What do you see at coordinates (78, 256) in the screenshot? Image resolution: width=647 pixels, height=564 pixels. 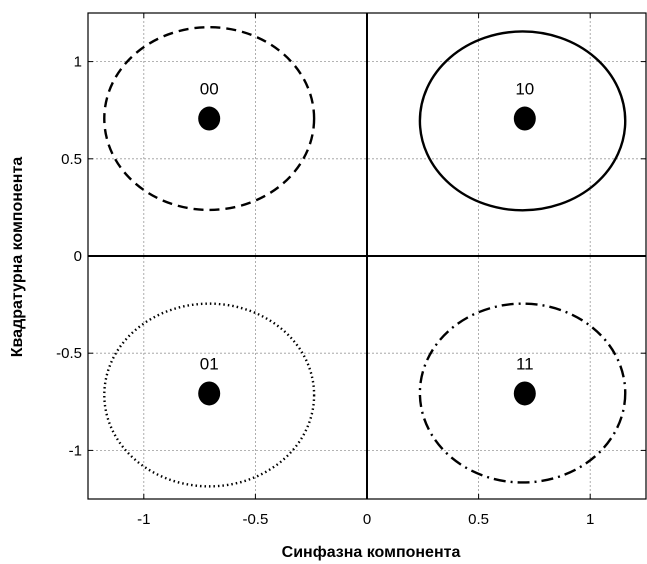 I see `y-tick-label: 0` at bounding box center [78, 256].